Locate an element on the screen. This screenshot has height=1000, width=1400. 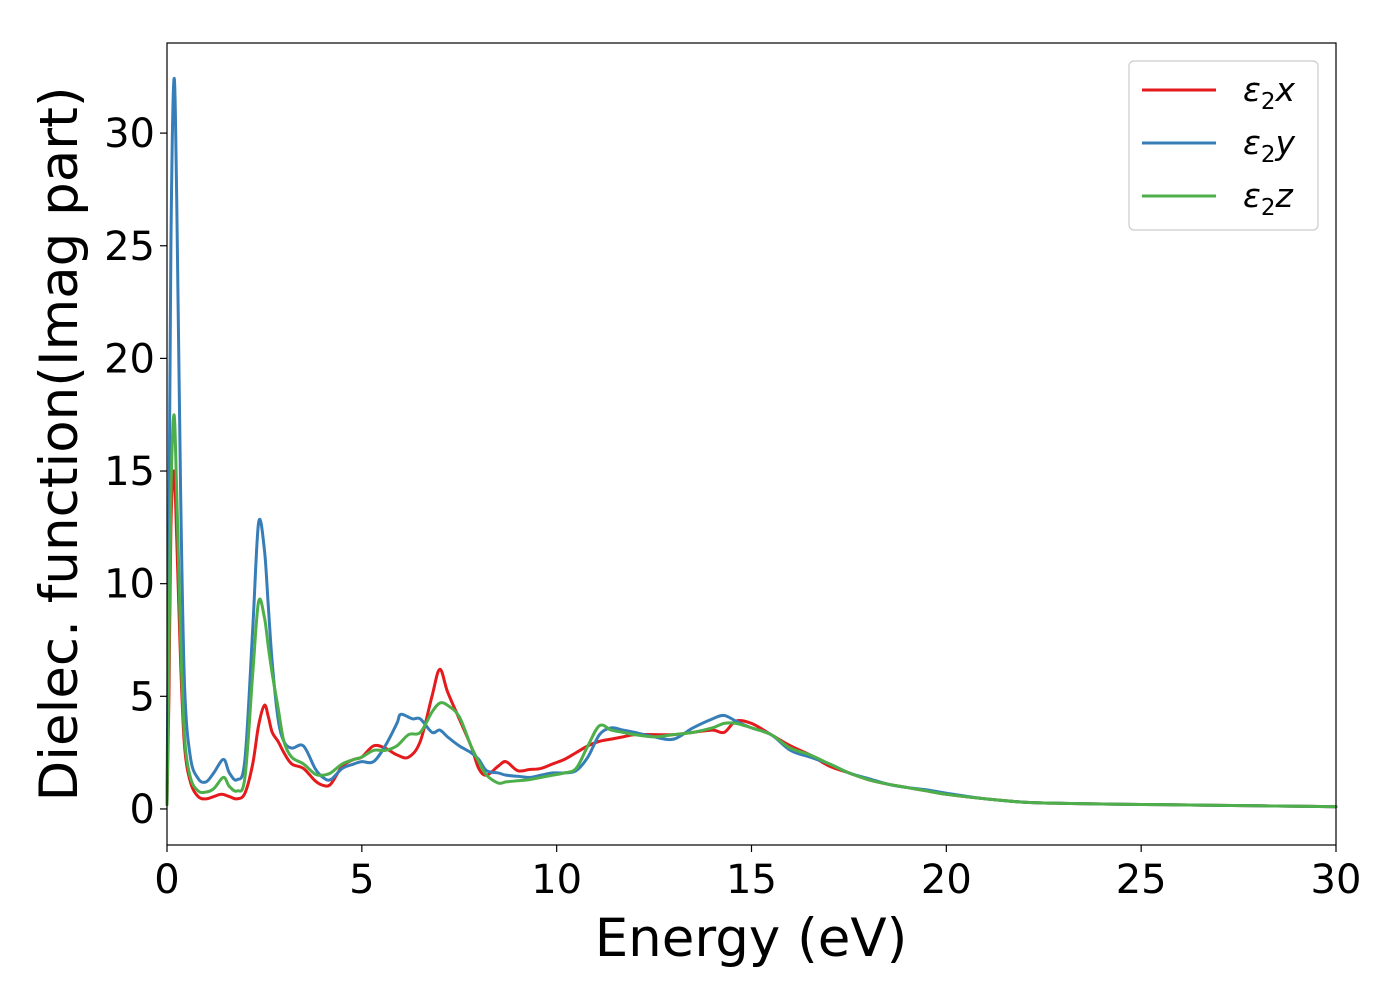
y-tick-label: 0 is located at coordinates (142, 810).